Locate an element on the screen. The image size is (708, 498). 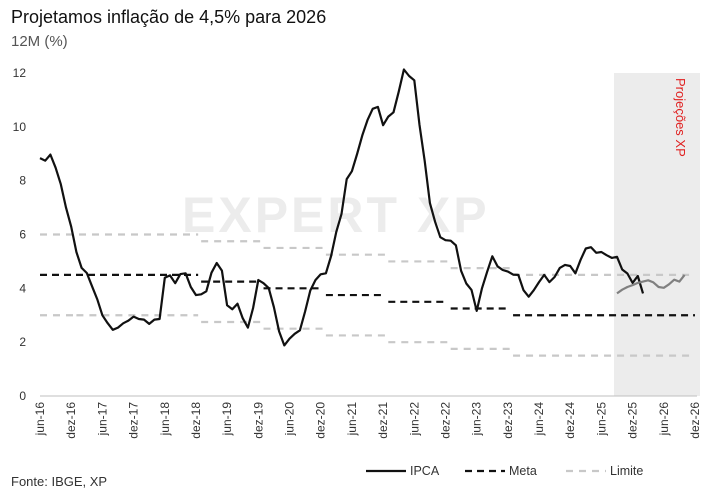
x-tick-label: dez-19 is located at coordinates (258, 420).